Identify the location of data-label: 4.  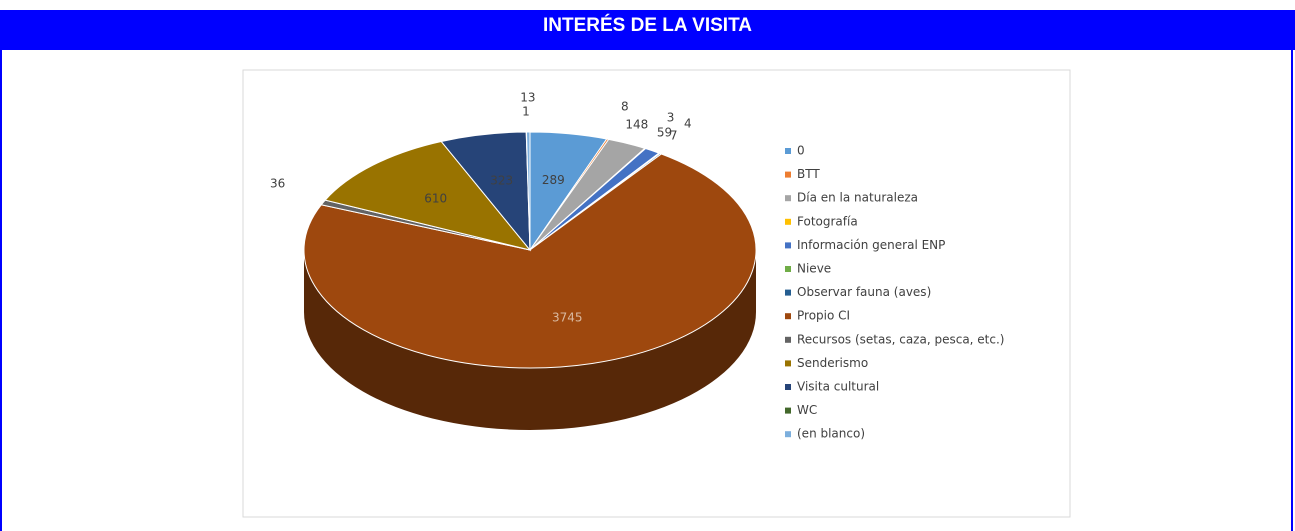
(688, 123).